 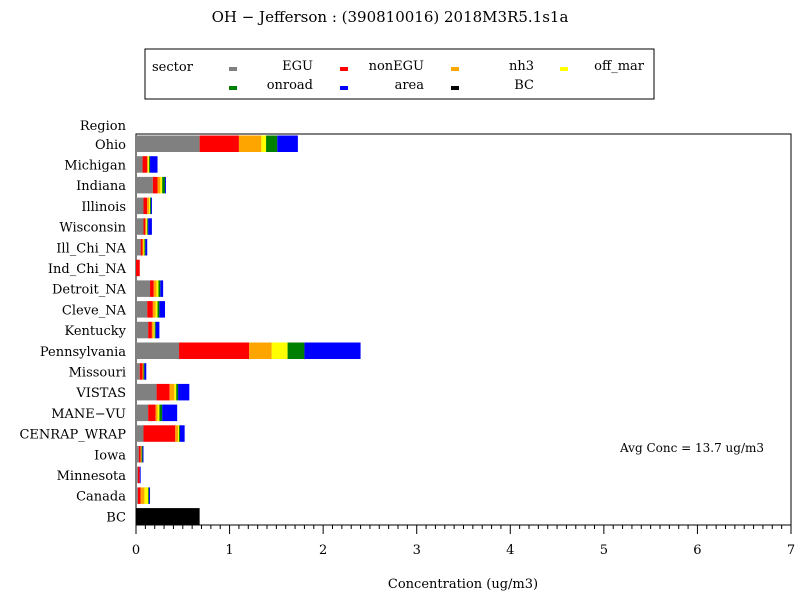 I want to click on legend-swatch-nh3, so click(x=455, y=69).